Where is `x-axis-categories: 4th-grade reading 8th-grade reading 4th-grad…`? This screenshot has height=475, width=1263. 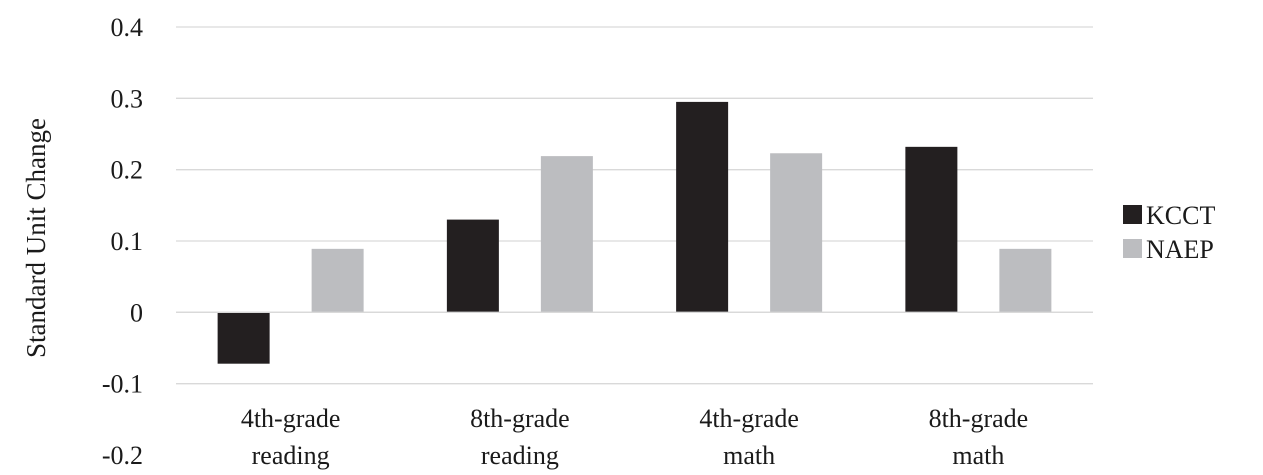 x-axis-categories: 4th-grade reading 8th-grade reading 4th-grad… is located at coordinates (634, 437).